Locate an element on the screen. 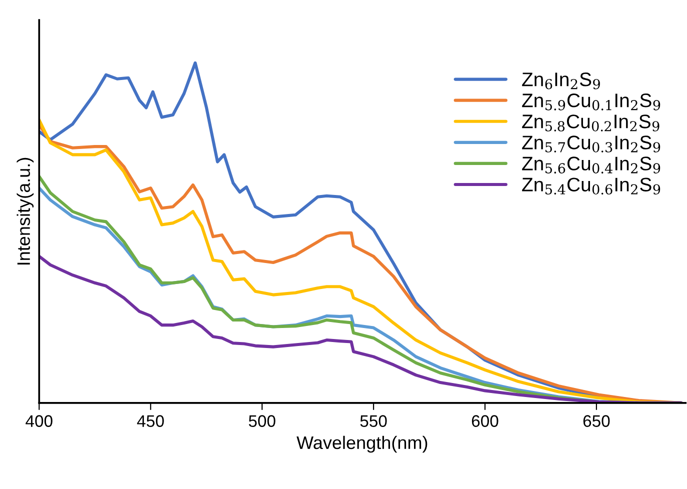  x-axis-title: Wavelength(nm) is located at coordinates (362, 444).